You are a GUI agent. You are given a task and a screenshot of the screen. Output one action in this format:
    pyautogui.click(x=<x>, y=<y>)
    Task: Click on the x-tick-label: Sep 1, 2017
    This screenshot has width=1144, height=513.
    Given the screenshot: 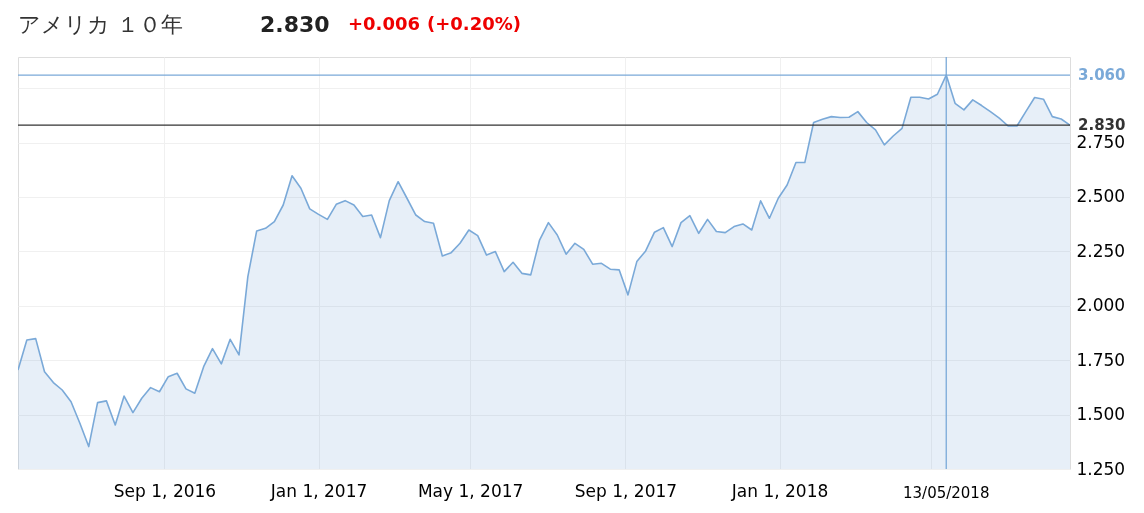 What is the action you would take?
    pyautogui.click(x=626, y=490)
    